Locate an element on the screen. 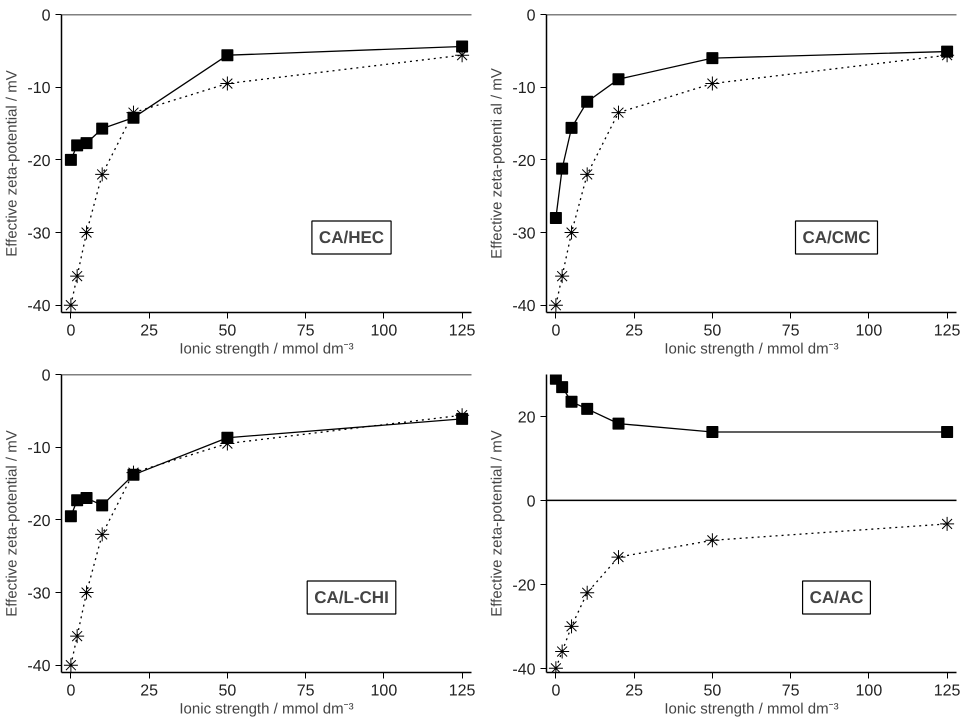 The width and height of the screenshot is (970, 721). annotation: CA/AC is located at coordinates (837, 597).